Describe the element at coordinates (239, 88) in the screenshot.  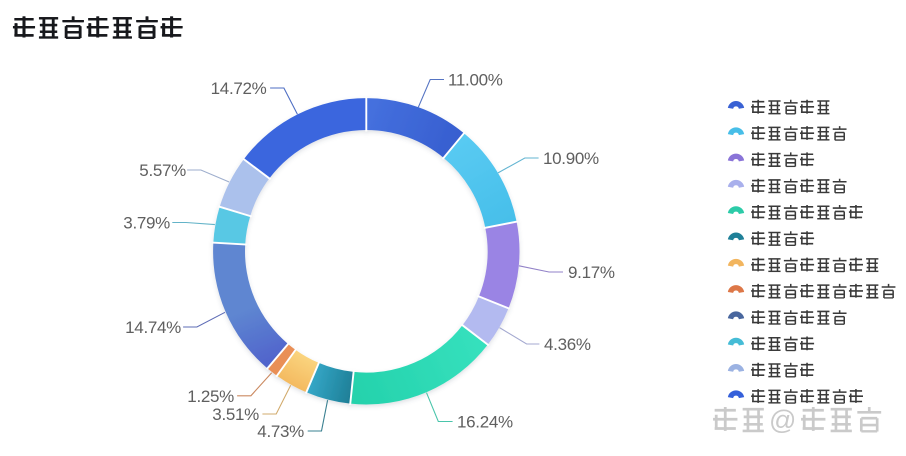
I see `svg-text: 14.72%` at that location.